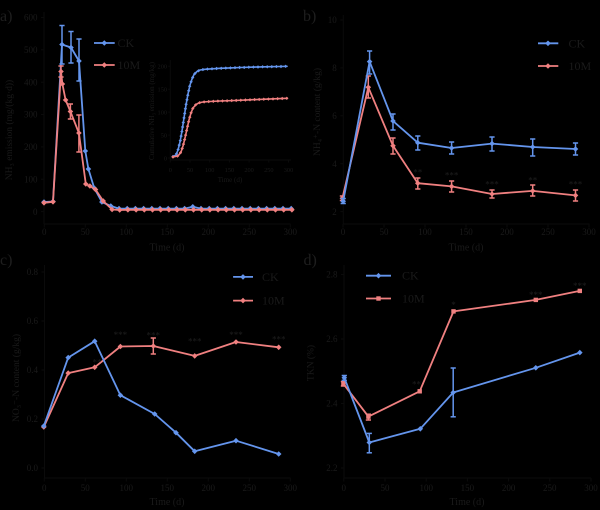 This screenshot has height=510, width=600. I want to click on svg-text: d), so click(310, 260).